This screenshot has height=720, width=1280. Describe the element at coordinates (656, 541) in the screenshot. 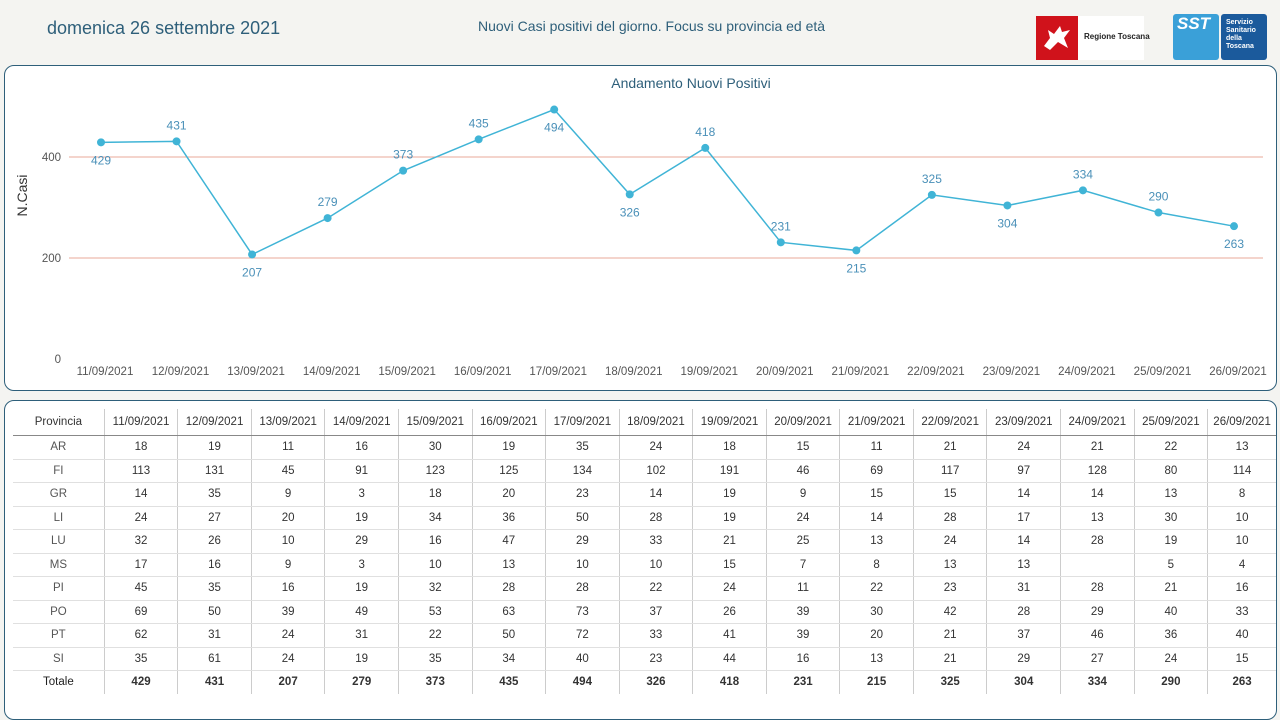

I see `table-cell: 33` at that location.